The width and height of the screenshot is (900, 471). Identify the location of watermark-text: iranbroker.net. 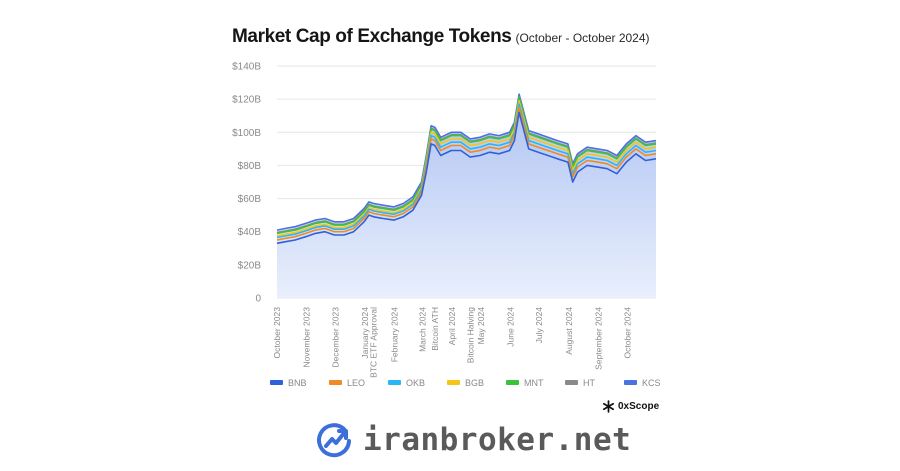
(497, 440).